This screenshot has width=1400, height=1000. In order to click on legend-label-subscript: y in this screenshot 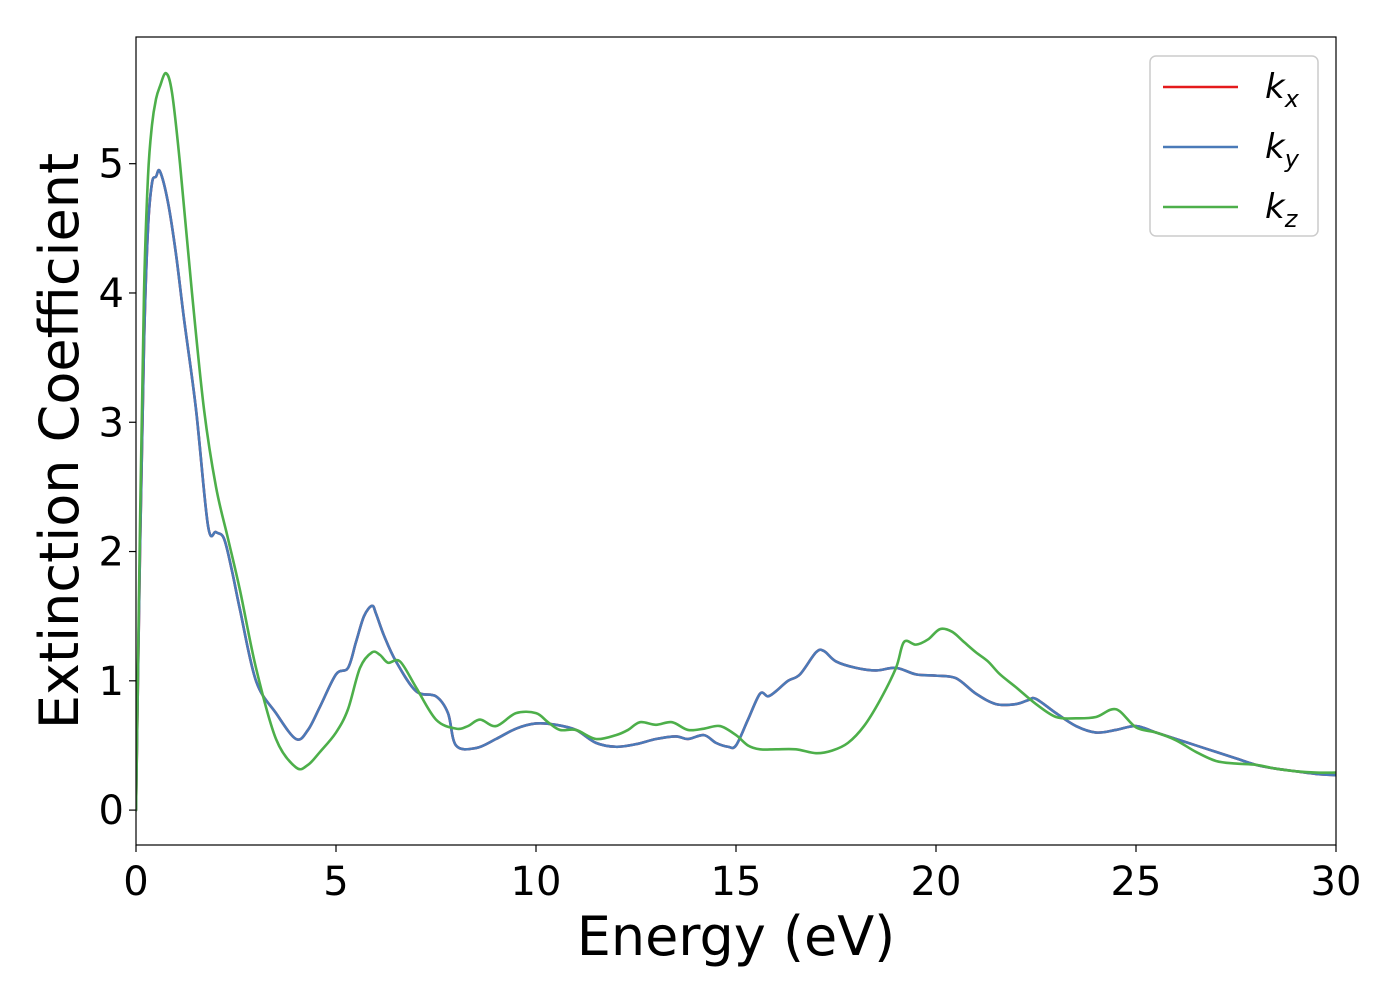, I will do `click(1292, 159)`.